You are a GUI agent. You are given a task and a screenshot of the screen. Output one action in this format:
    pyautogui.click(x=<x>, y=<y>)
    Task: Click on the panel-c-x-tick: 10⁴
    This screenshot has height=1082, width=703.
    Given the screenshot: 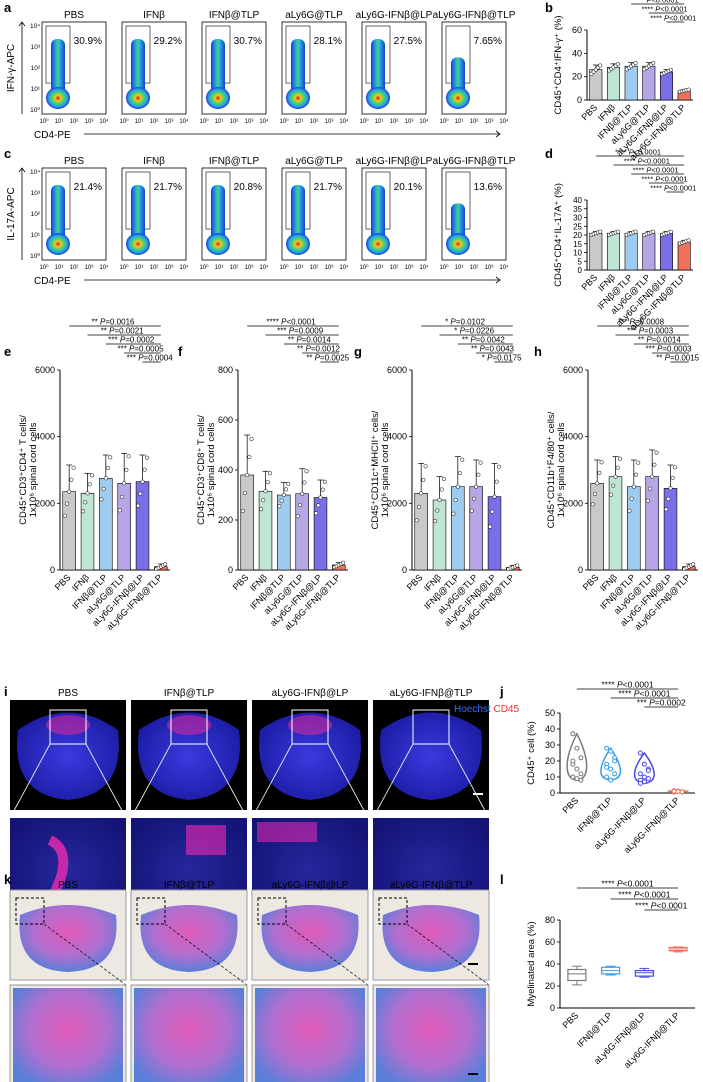 What is the action you would take?
    pyautogui.click(x=264, y=267)
    